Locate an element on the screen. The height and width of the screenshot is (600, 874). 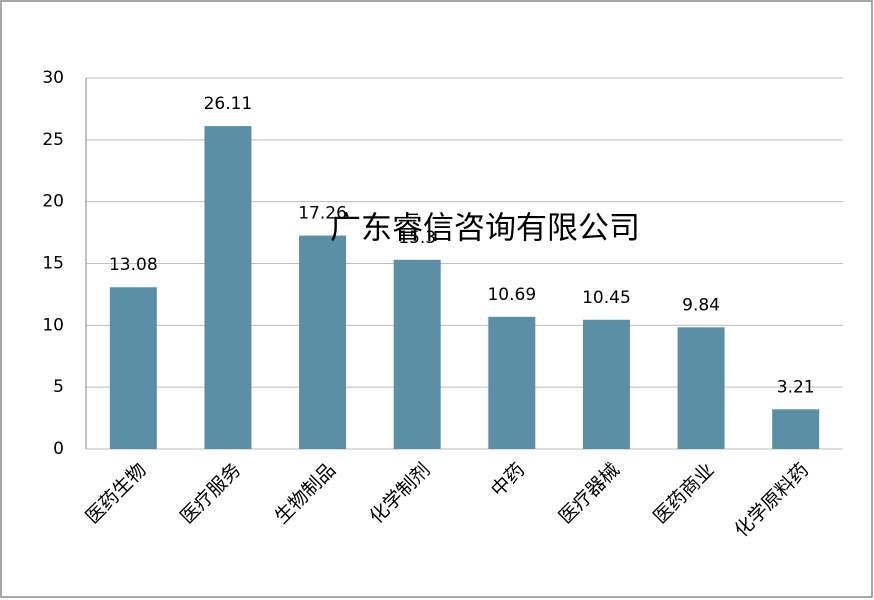
value-label: 15.3 is located at coordinates (417, 238).